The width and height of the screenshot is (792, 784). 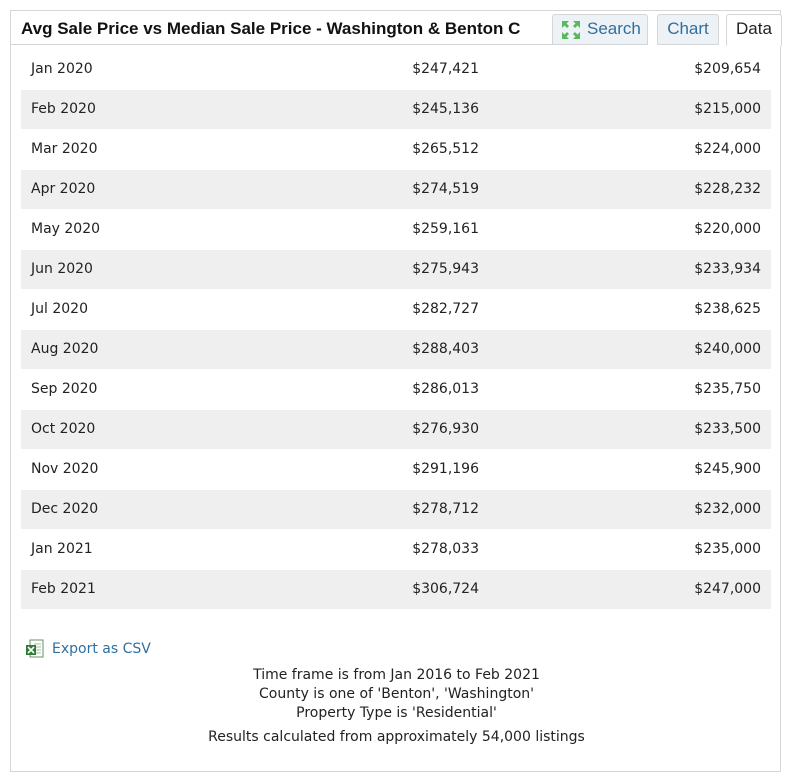 I want to click on avg-price-cell: $259,161, so click(x=445, y=229).